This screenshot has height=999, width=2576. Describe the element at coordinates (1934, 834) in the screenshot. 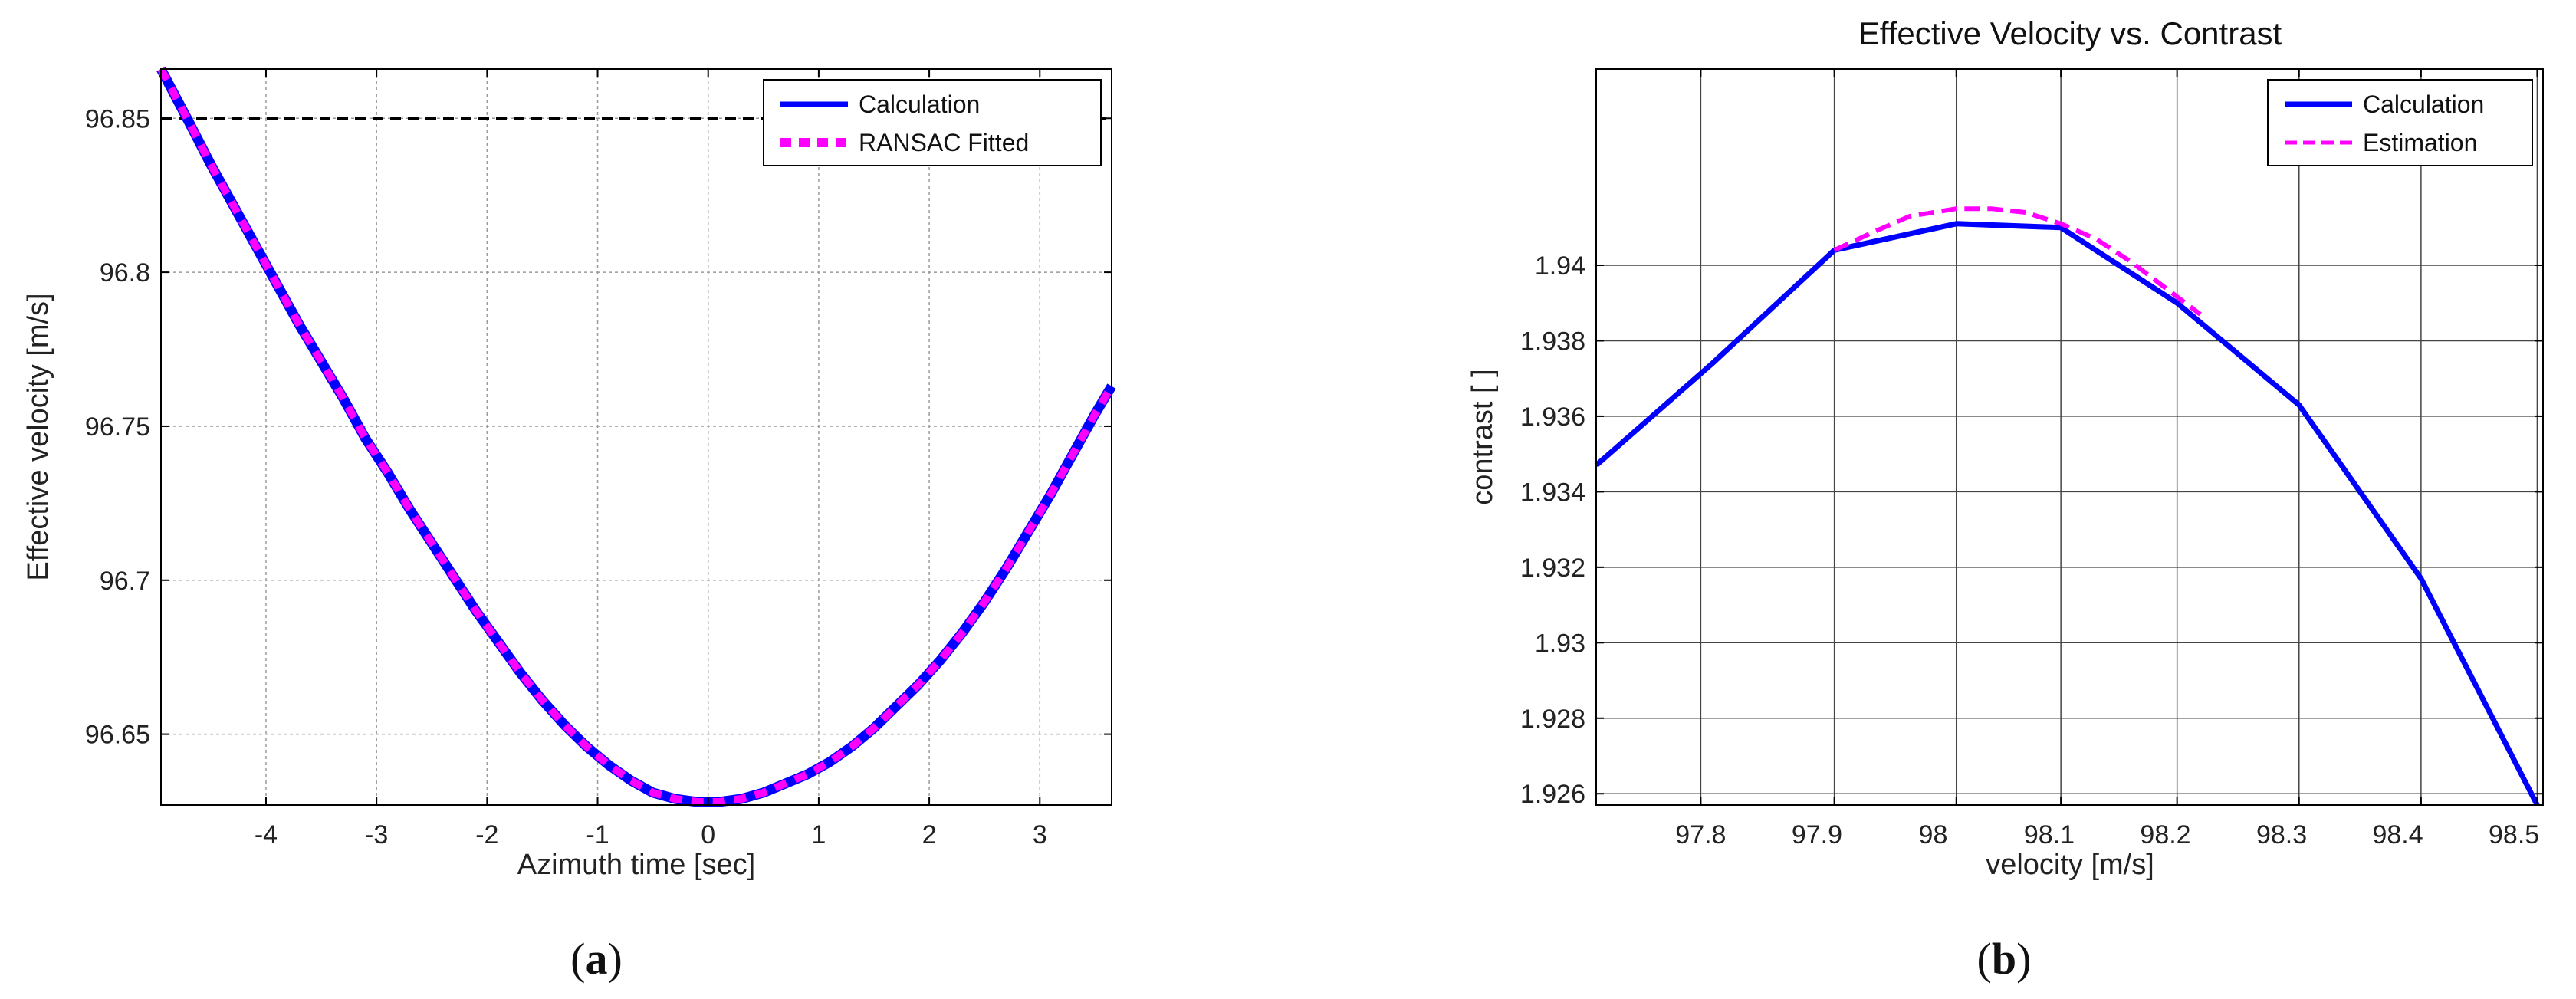

I see `x-tick-label: 98` at that location.